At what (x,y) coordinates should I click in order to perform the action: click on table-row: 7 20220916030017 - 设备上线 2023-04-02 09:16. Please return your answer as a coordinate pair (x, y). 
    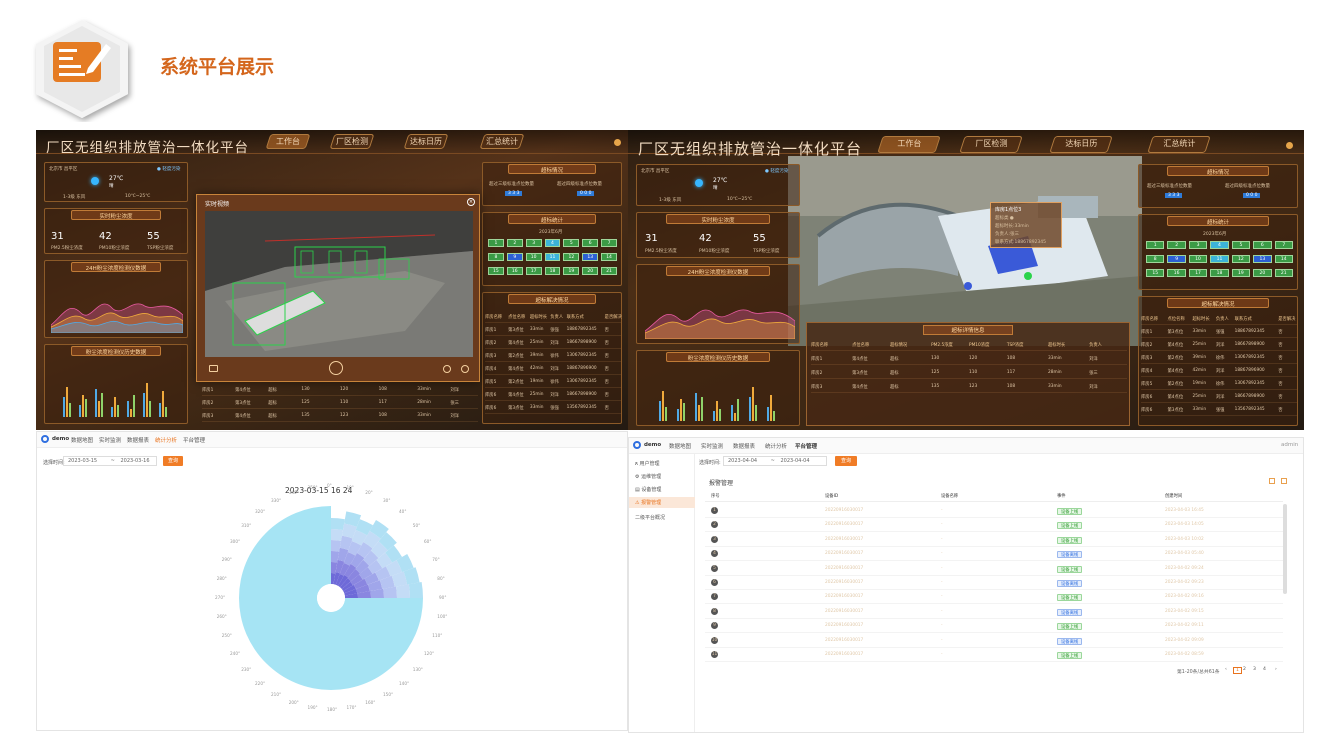
    Looking at the image, I should click on (994, 597).